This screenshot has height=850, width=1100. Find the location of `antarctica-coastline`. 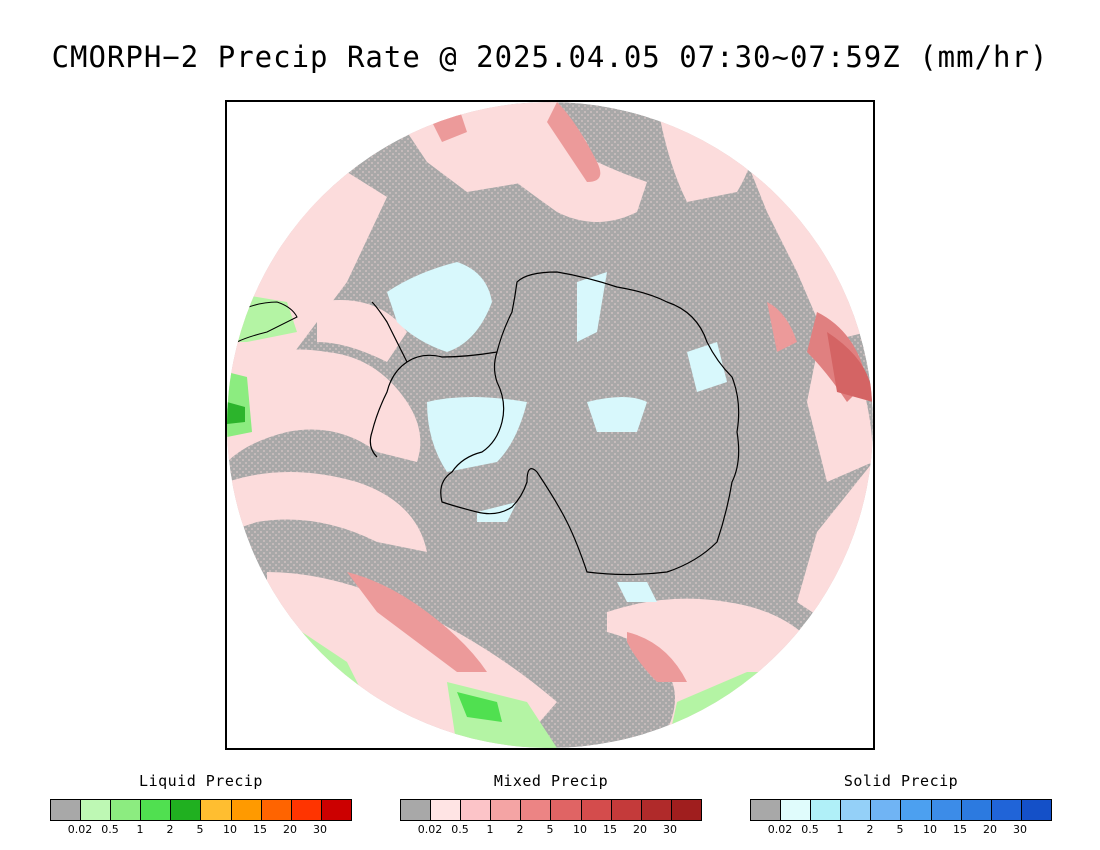

antarctica-coastline is located at coordinates (590, 423).